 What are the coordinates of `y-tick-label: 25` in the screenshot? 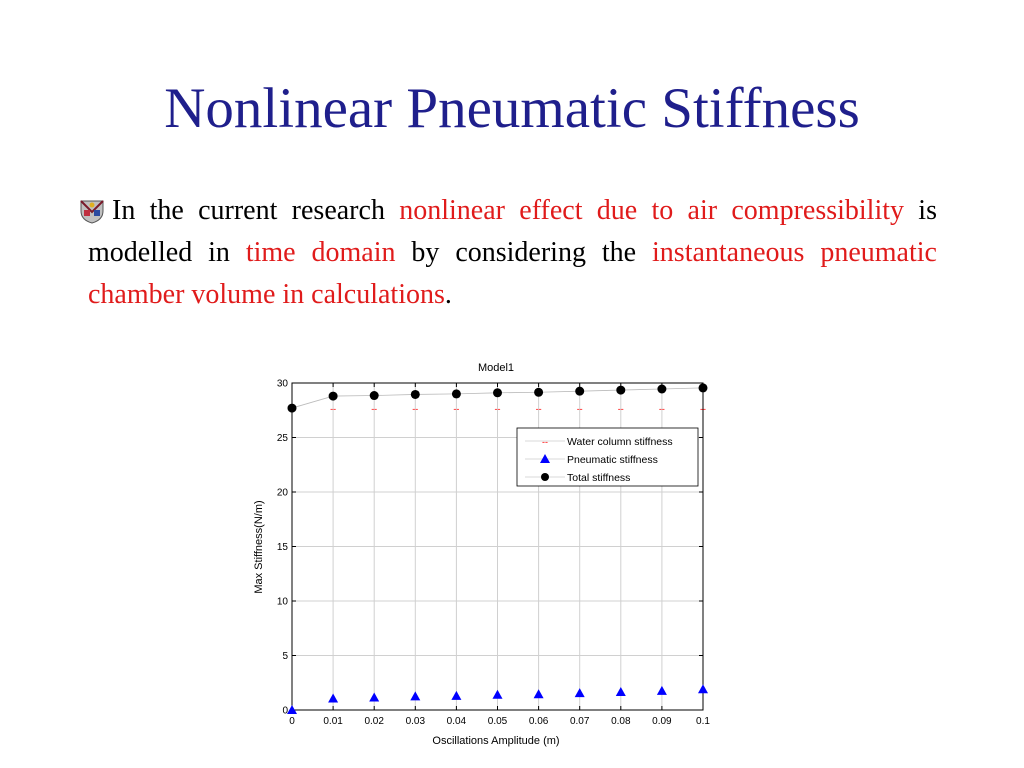 It's located at (283, 438).